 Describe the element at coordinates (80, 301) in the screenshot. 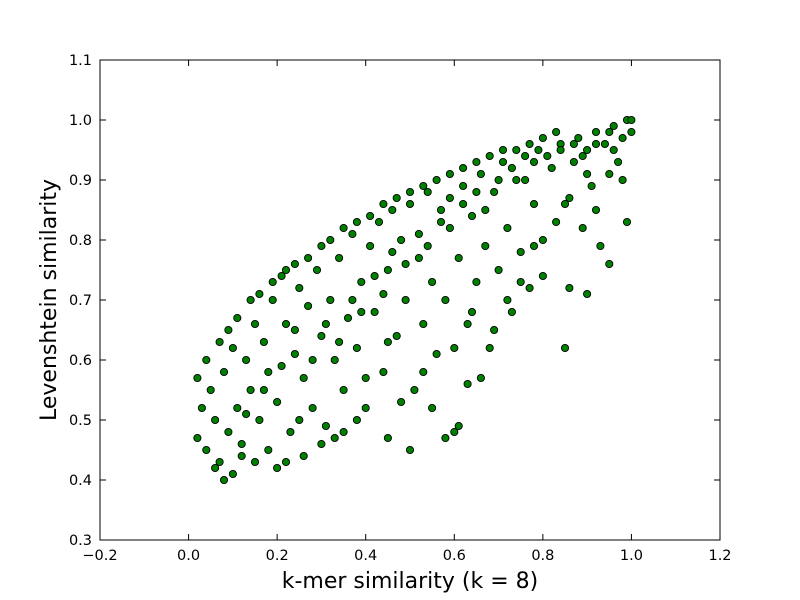

I see `y-tick-label: 0.7` at that location.